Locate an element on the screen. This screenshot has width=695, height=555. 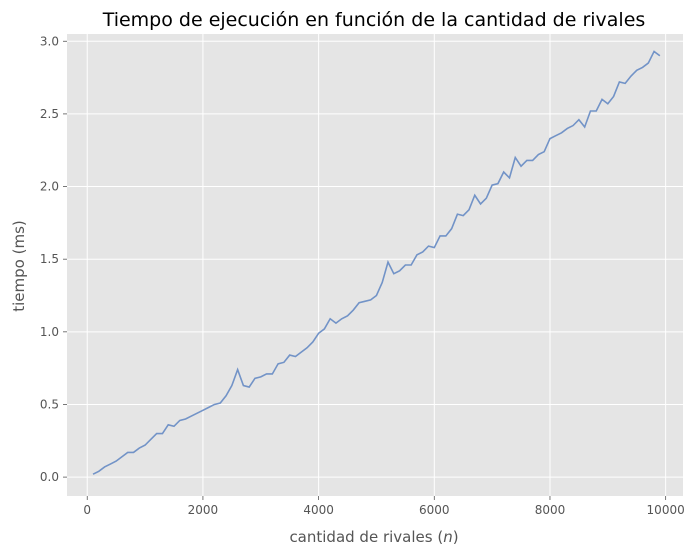
x-tick-label: 4000 is located at coordinates (318, 510).